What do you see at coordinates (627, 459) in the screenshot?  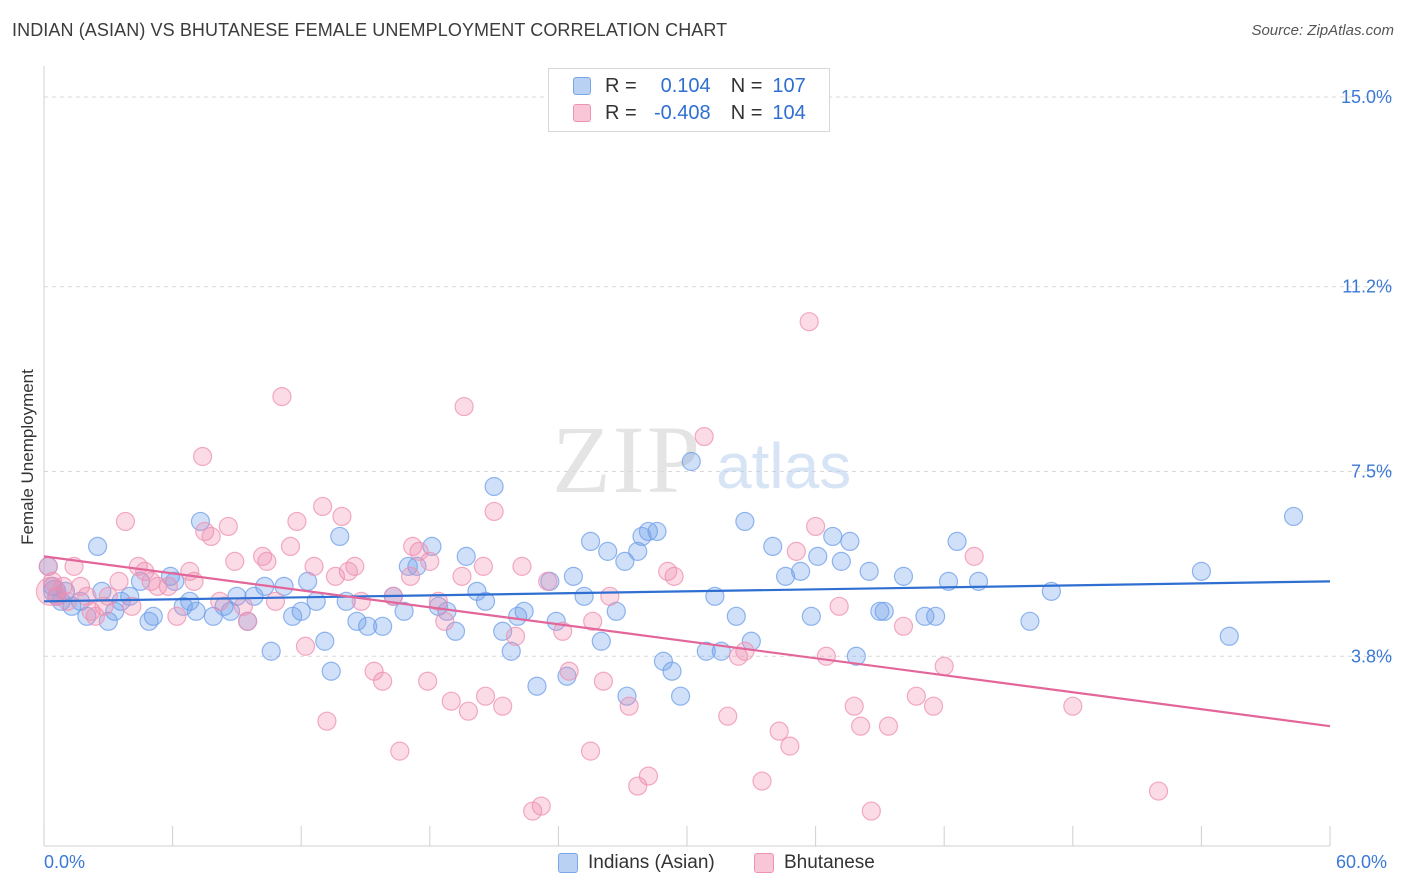 I see `watermark-zip: ZIP` at bounding box center [627, 459].